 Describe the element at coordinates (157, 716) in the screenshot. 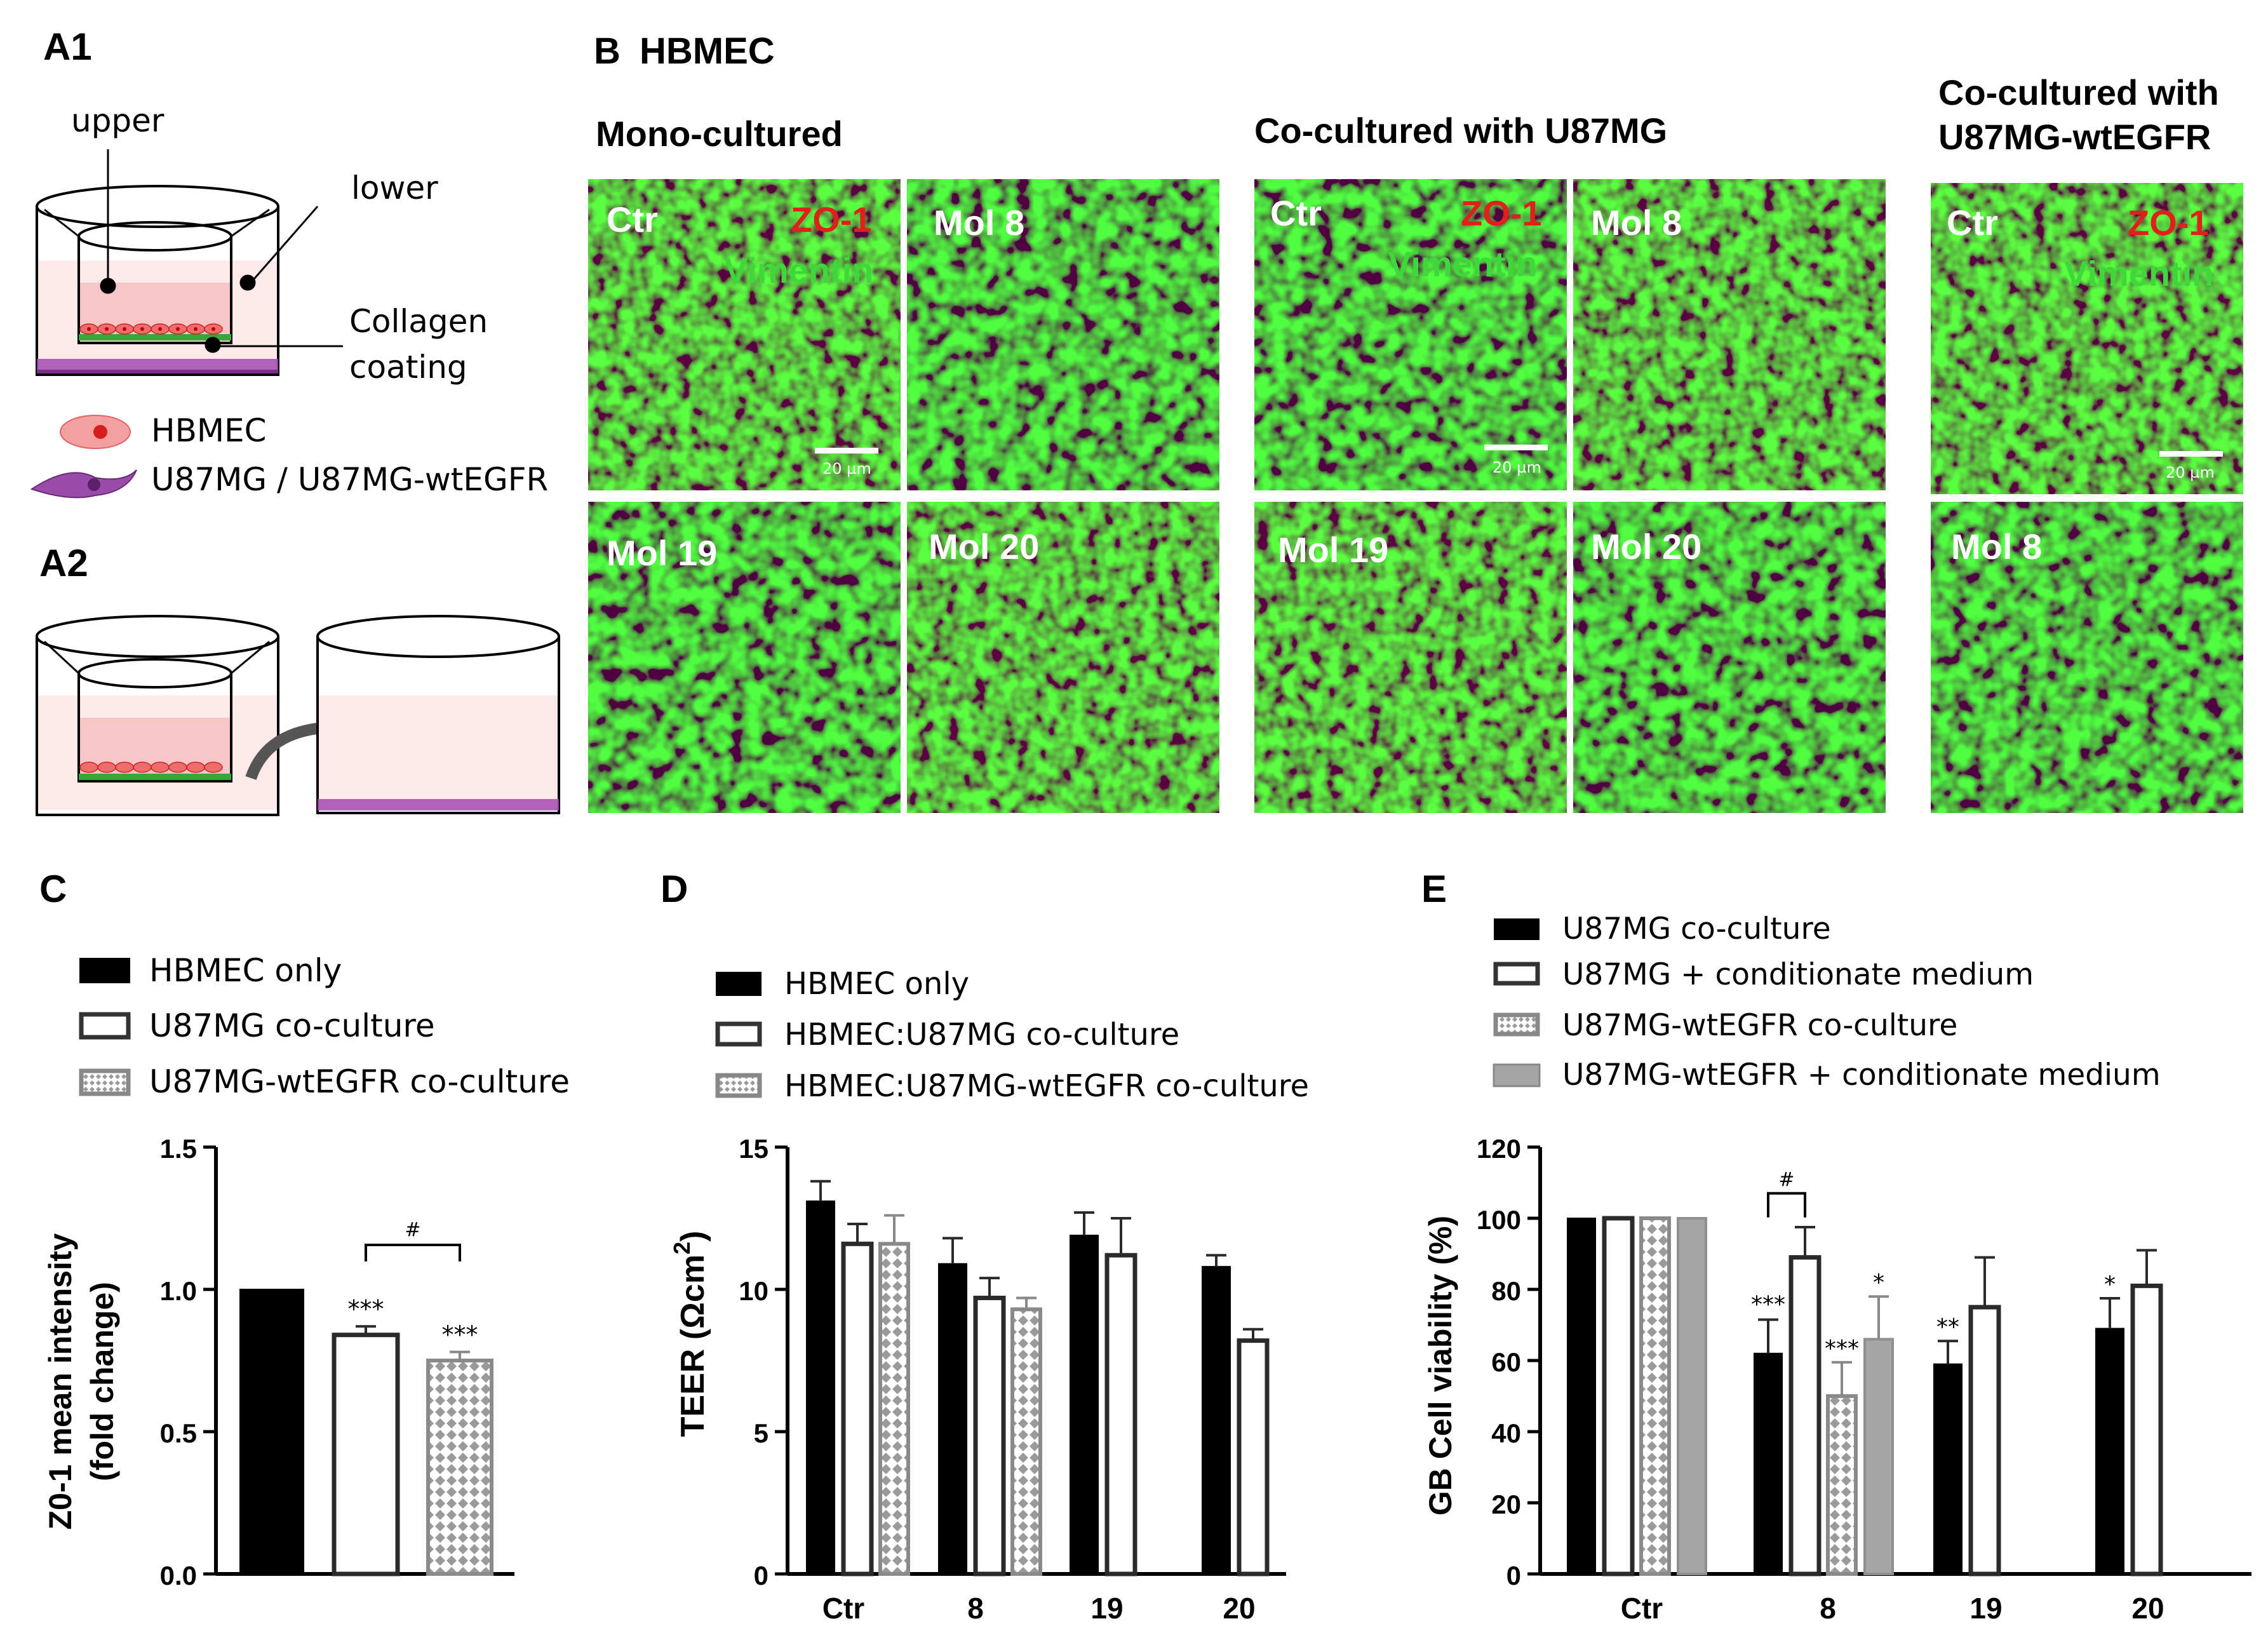

I see `transwell-left` at that location.